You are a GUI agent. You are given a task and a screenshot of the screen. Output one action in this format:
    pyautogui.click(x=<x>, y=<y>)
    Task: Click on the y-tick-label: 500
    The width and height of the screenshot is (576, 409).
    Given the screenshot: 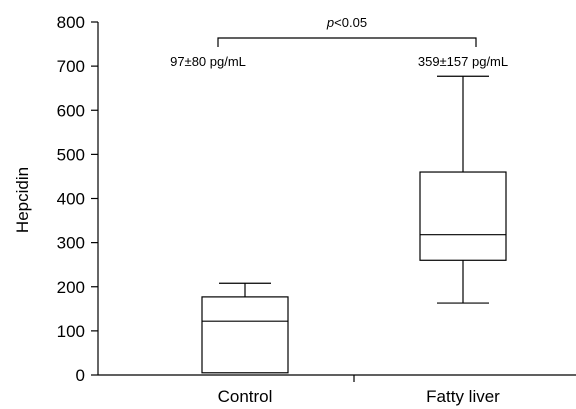 What is the action you would take?
    pyautogui.click(x=71, y=154)
    